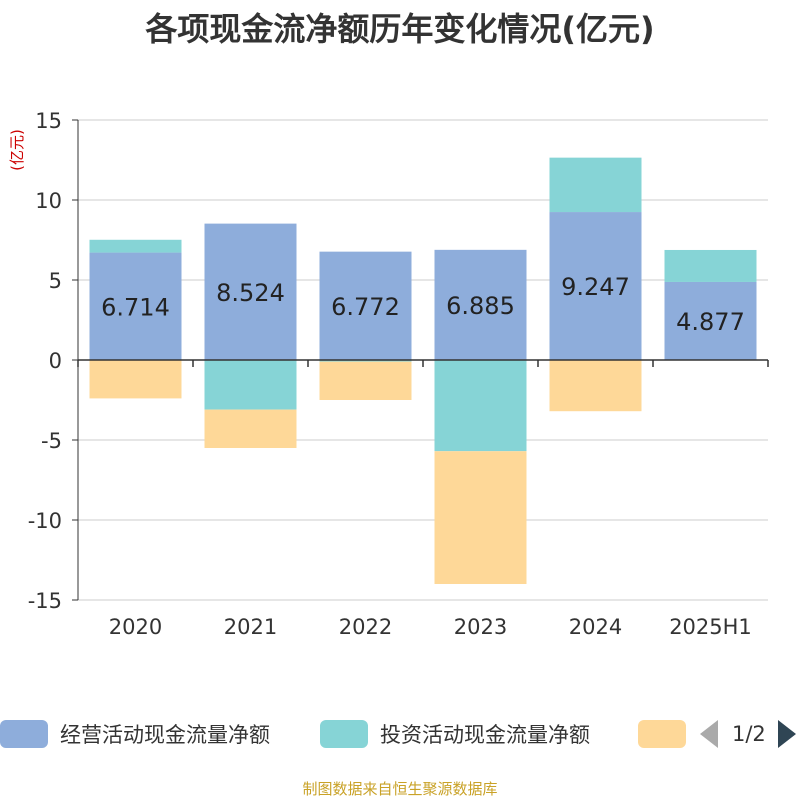 The image size is (800, 800). What do you see at coordinates (595, 185) in the screenshot?
I see `bar-s1-2024` at bounding box center [595, 185].